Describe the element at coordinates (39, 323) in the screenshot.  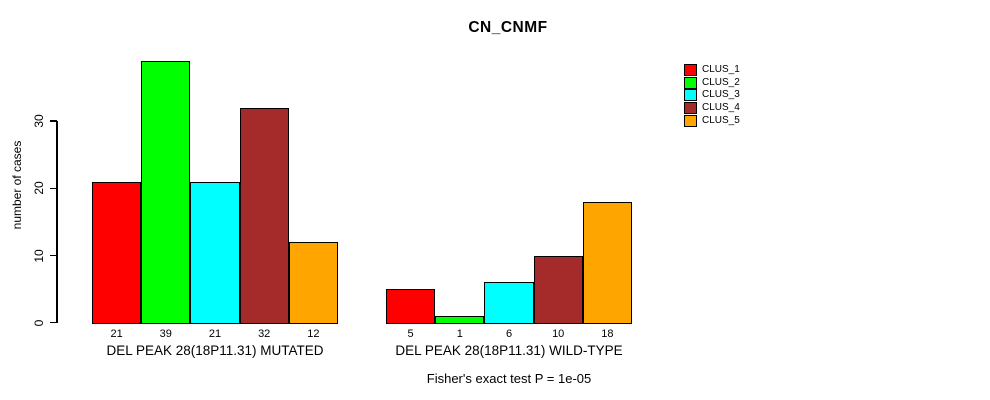
I see `y-tick-label: 0` at that location.